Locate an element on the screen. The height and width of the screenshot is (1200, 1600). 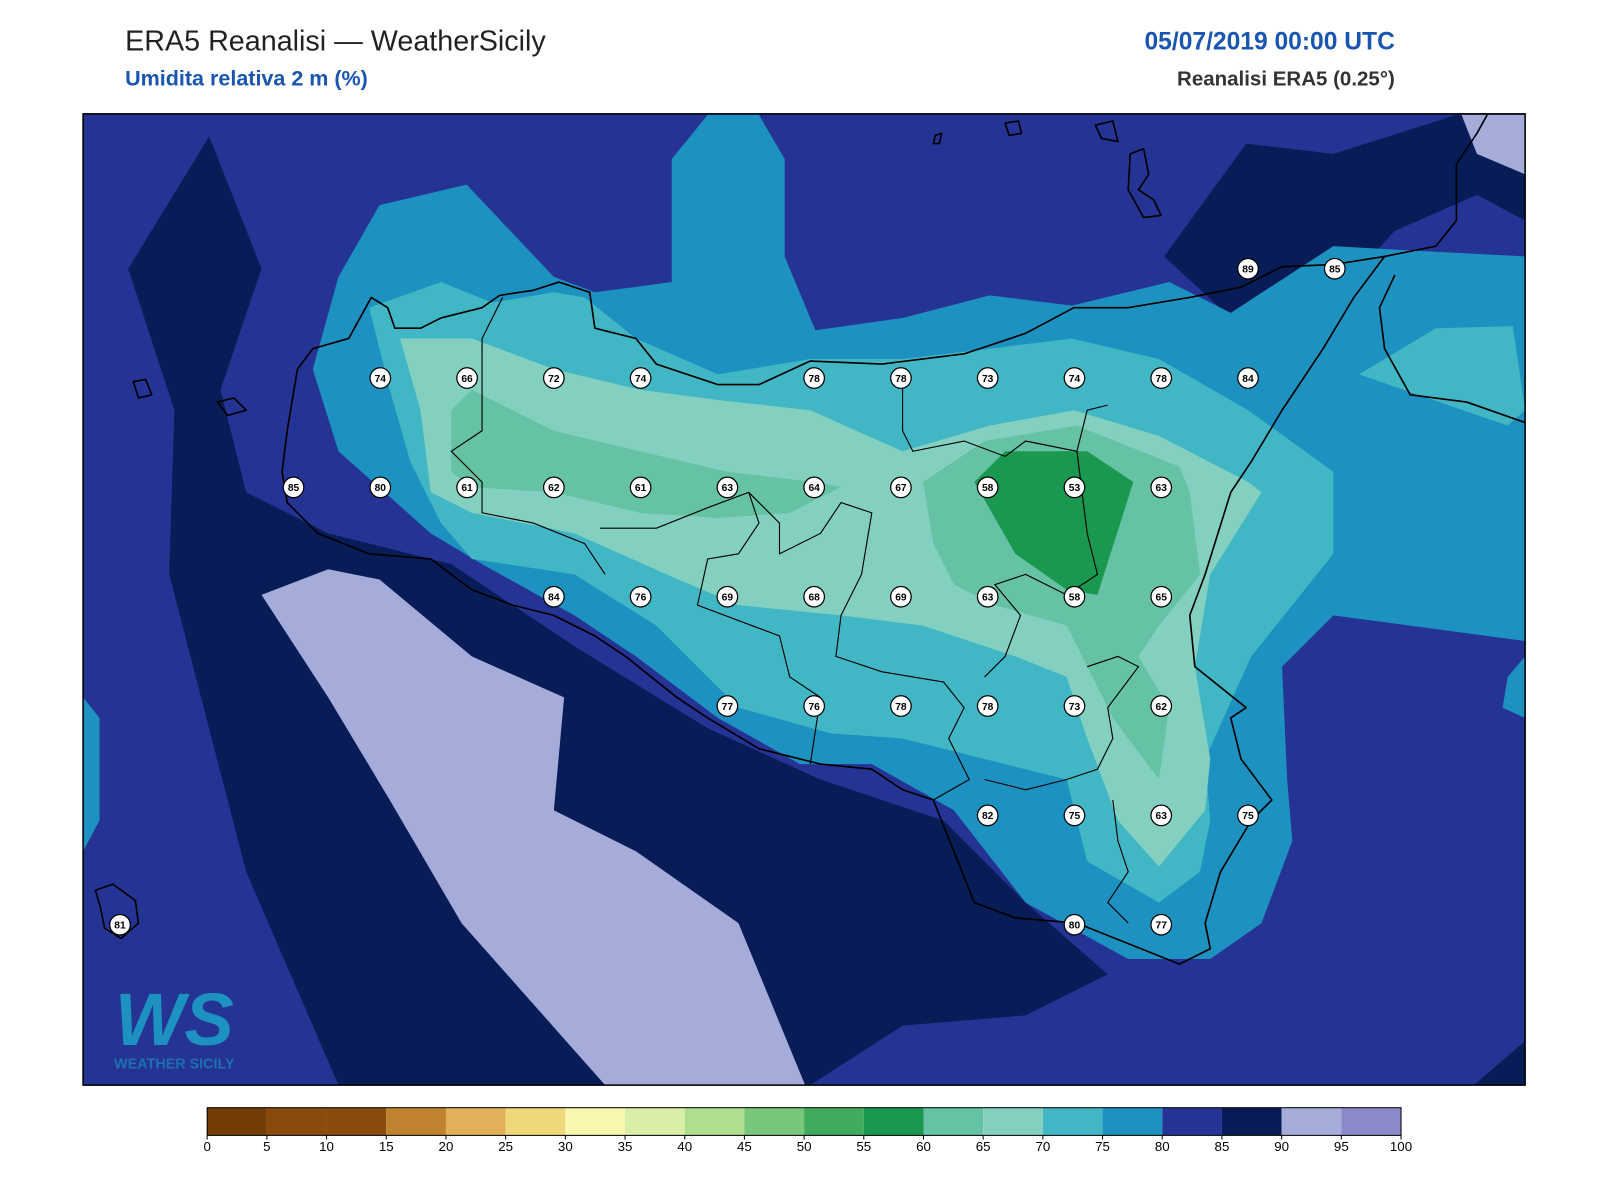
station-value: 69 is located at coordinates (901, 597).